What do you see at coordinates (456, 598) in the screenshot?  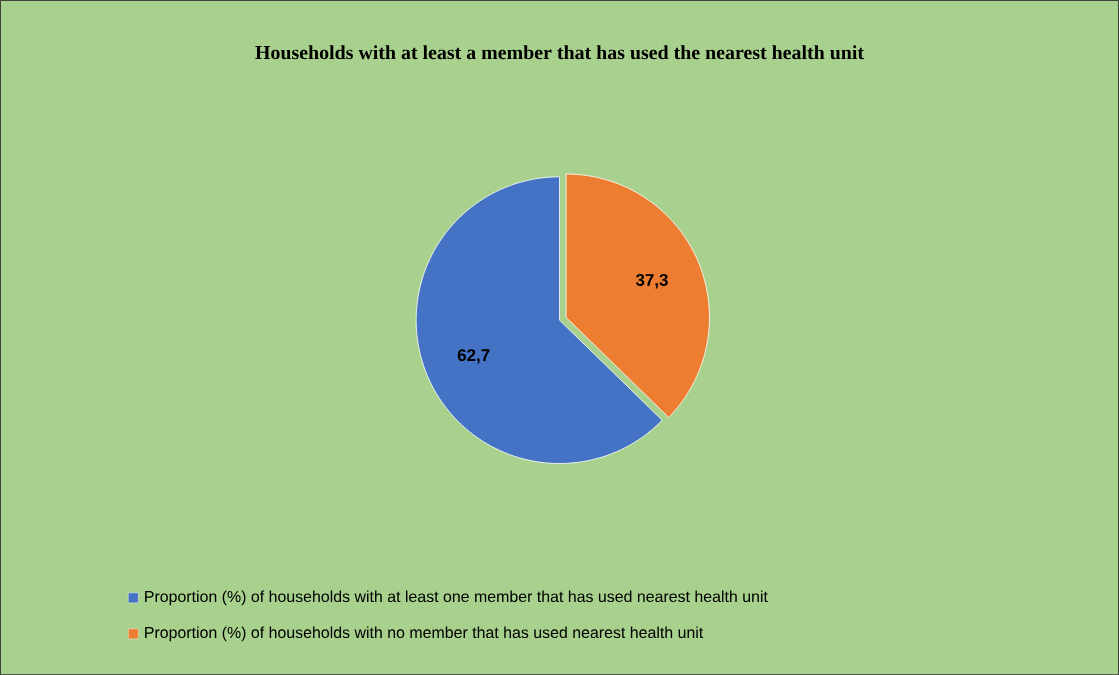 I see `legend-label: Proportion (%) of households with at least one member that has used nearest health unit` at bounding box center [456, 598].